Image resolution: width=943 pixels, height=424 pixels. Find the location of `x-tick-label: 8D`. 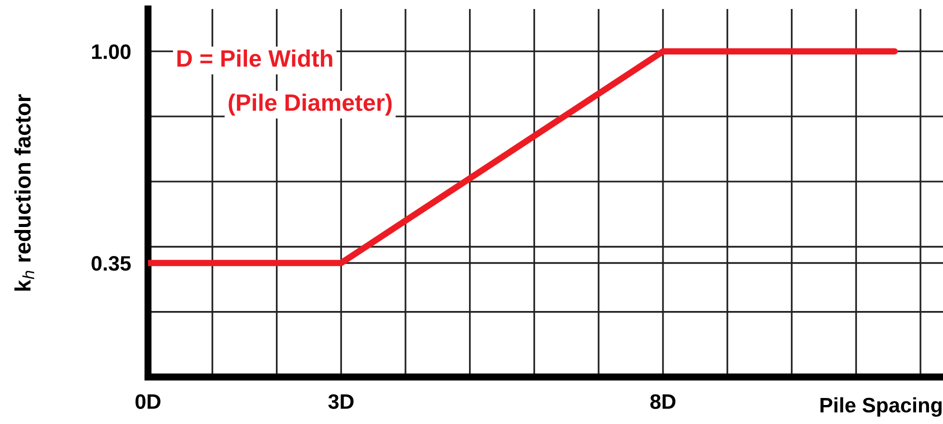

x-tick-label: 8D is located at coordinates (663, 401).